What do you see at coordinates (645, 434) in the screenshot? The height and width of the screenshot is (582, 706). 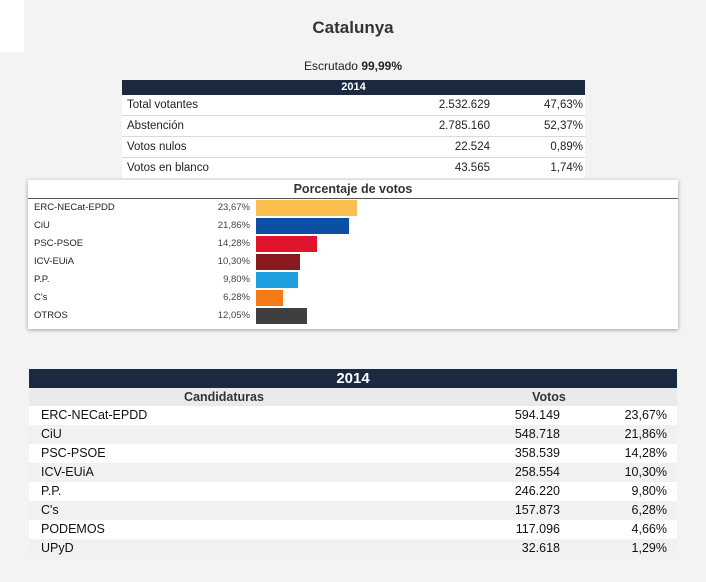 I see `party-pct: 21,86%` at bounding box center [645, 434].